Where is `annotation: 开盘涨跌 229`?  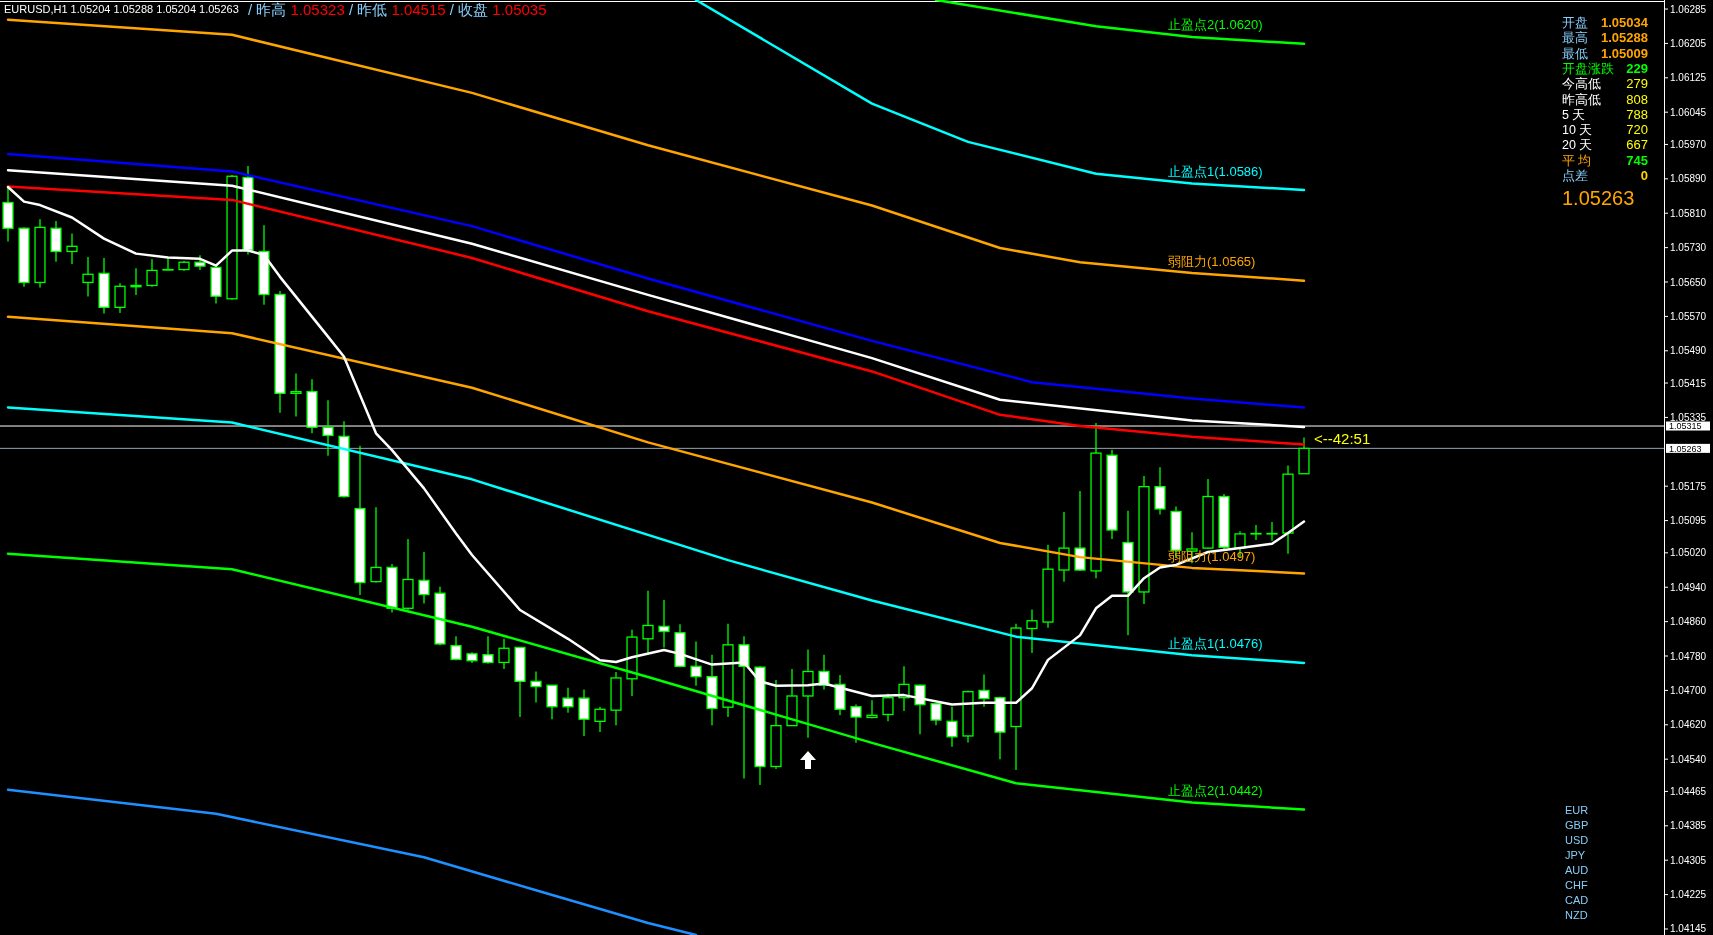 annotation: 开盘涨跌 229 is located at coordinates (1605, 68).